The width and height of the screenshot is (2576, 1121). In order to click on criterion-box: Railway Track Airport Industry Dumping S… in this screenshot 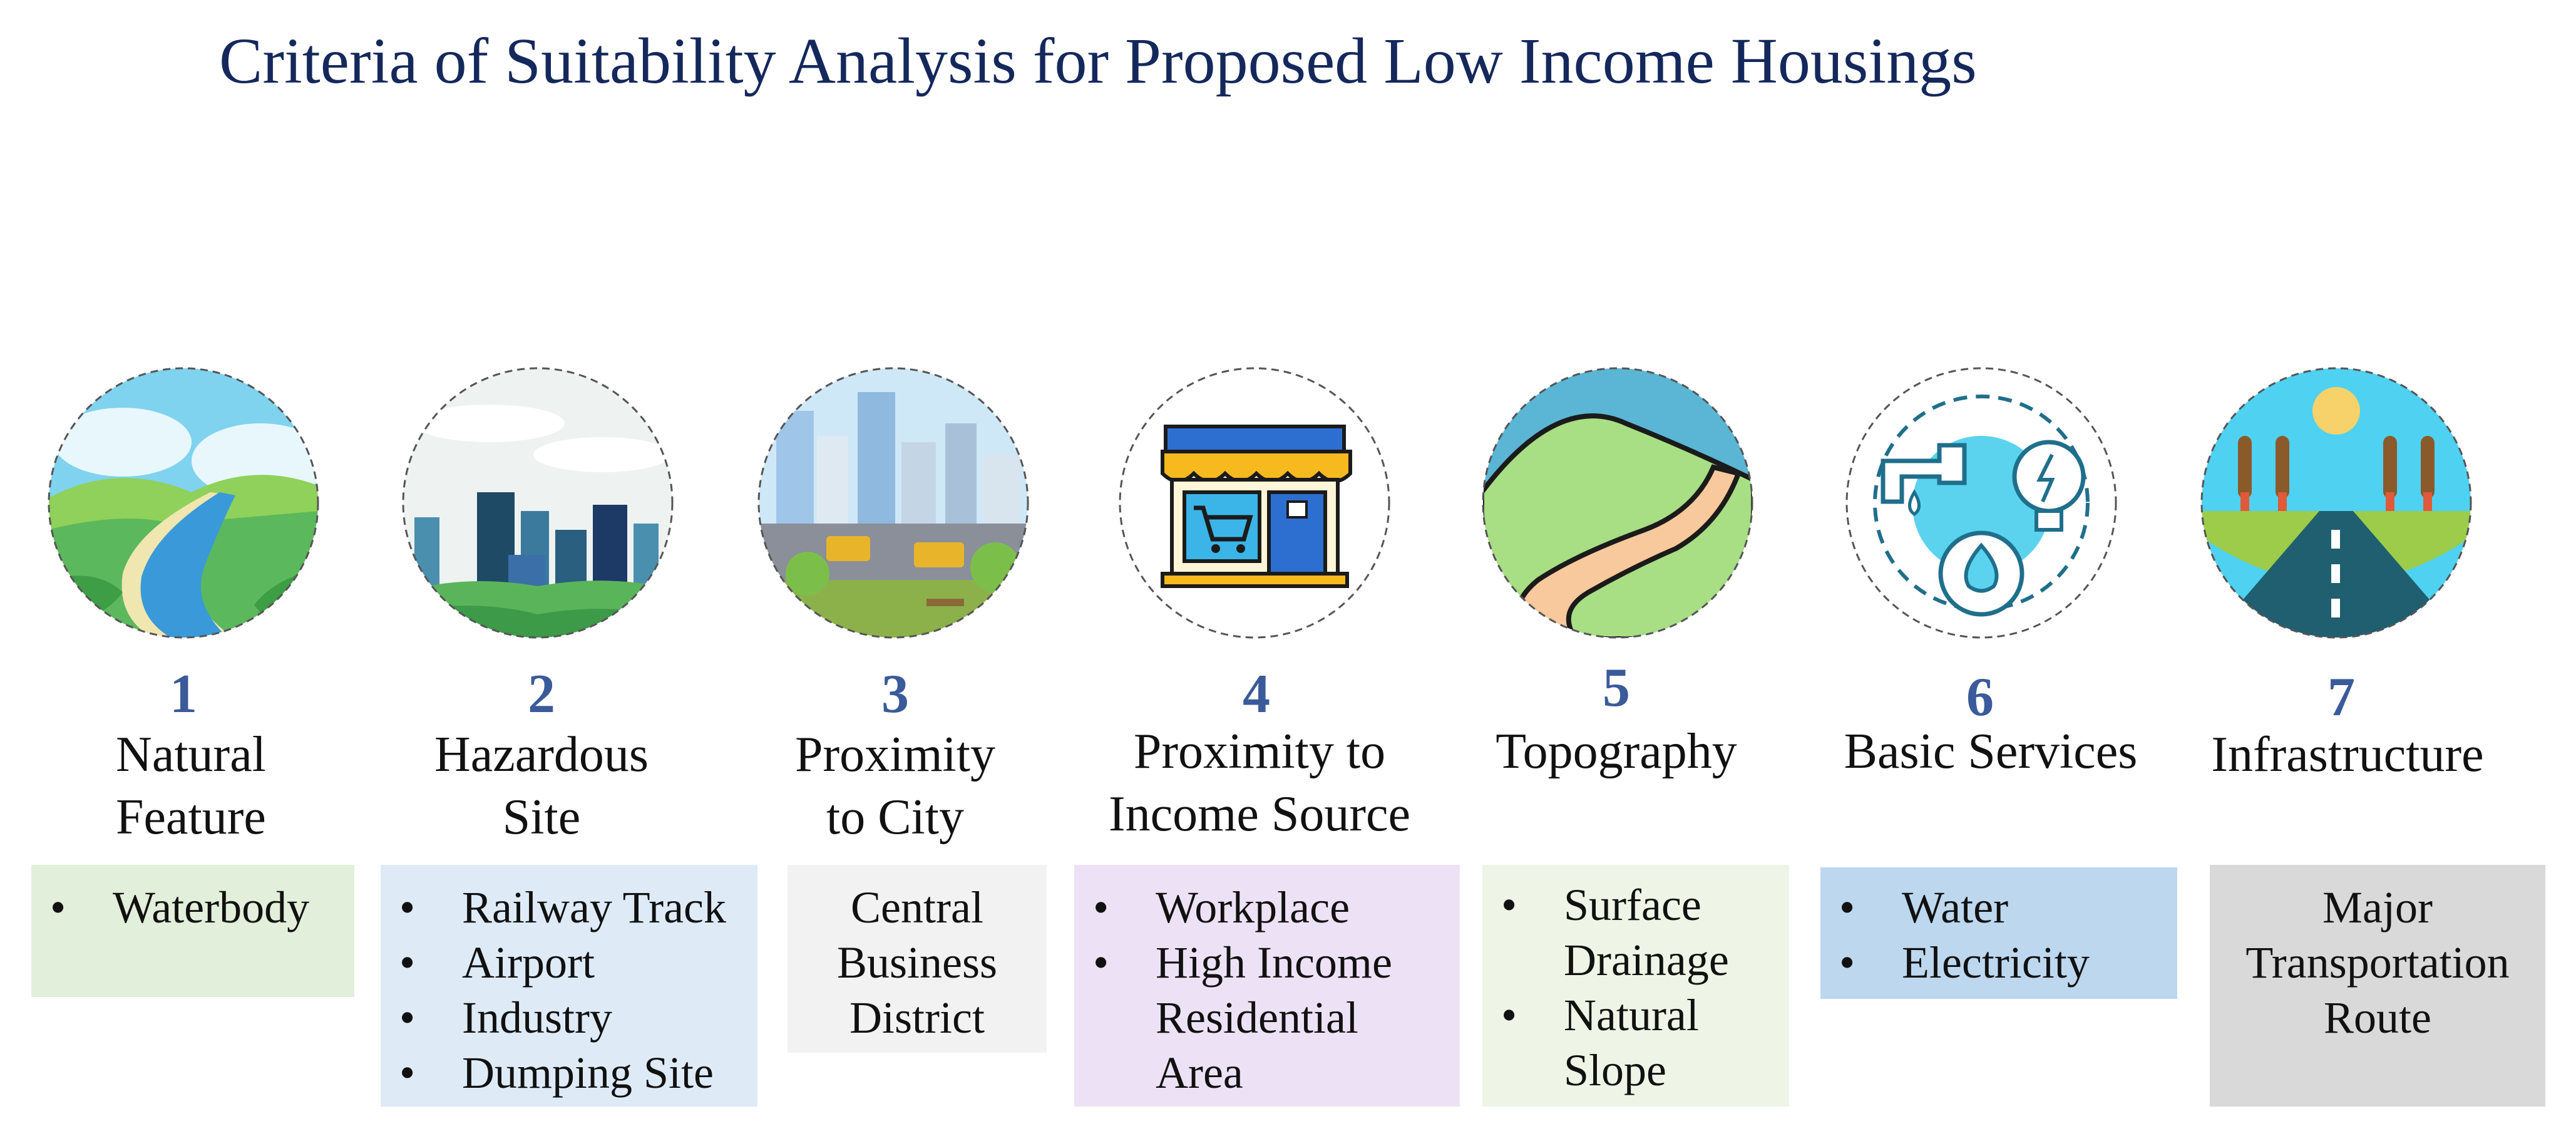, I will do `click(569, 986)`.